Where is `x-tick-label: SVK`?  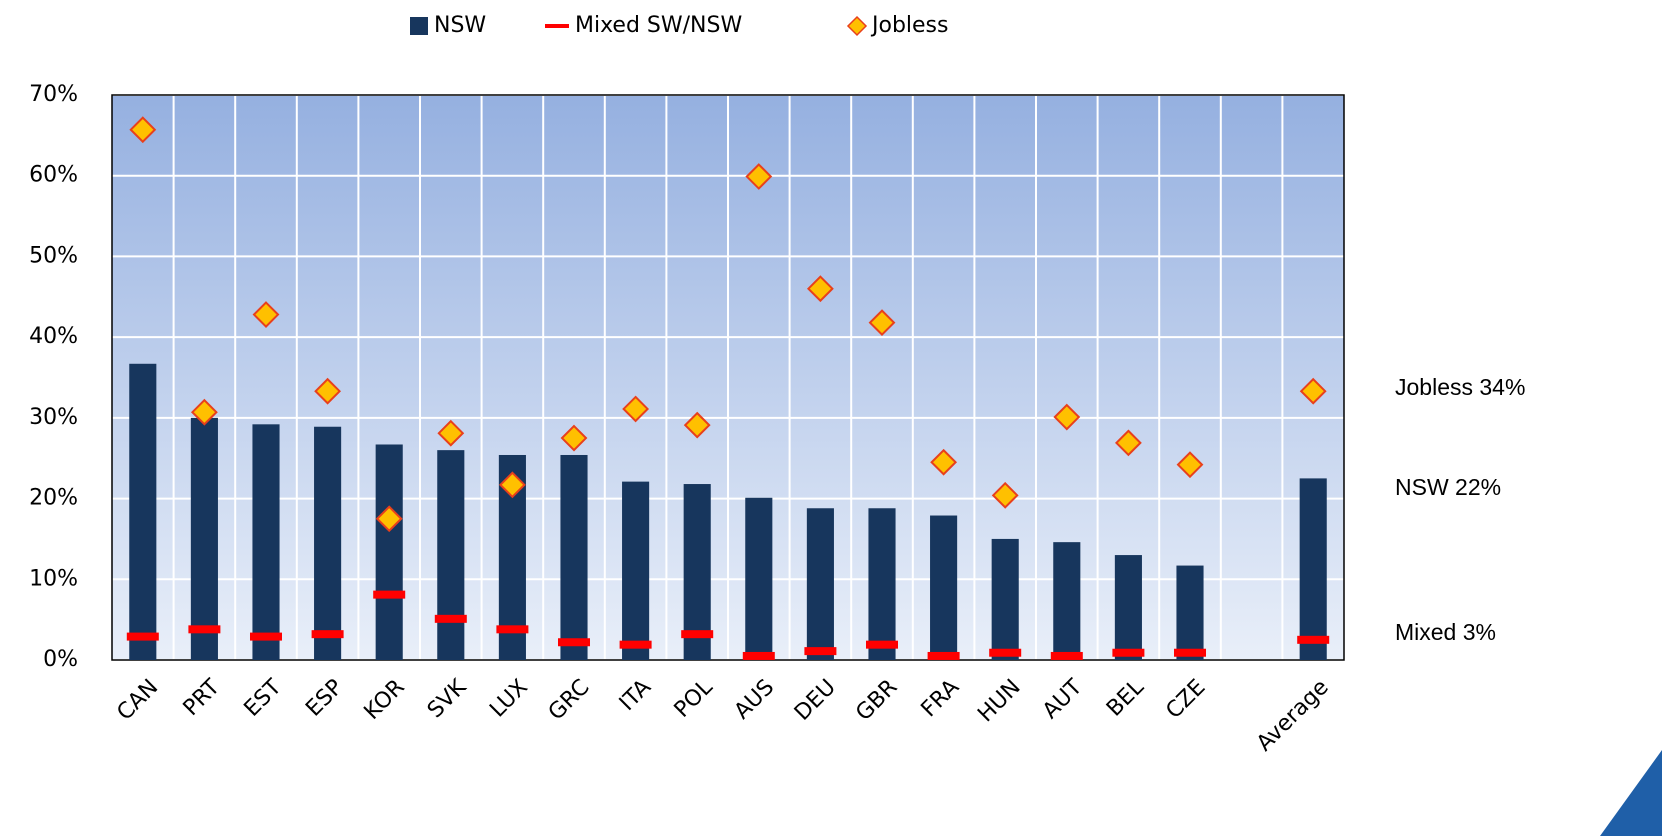
x-tick-label: SVK is located at coordinates (447, 698).